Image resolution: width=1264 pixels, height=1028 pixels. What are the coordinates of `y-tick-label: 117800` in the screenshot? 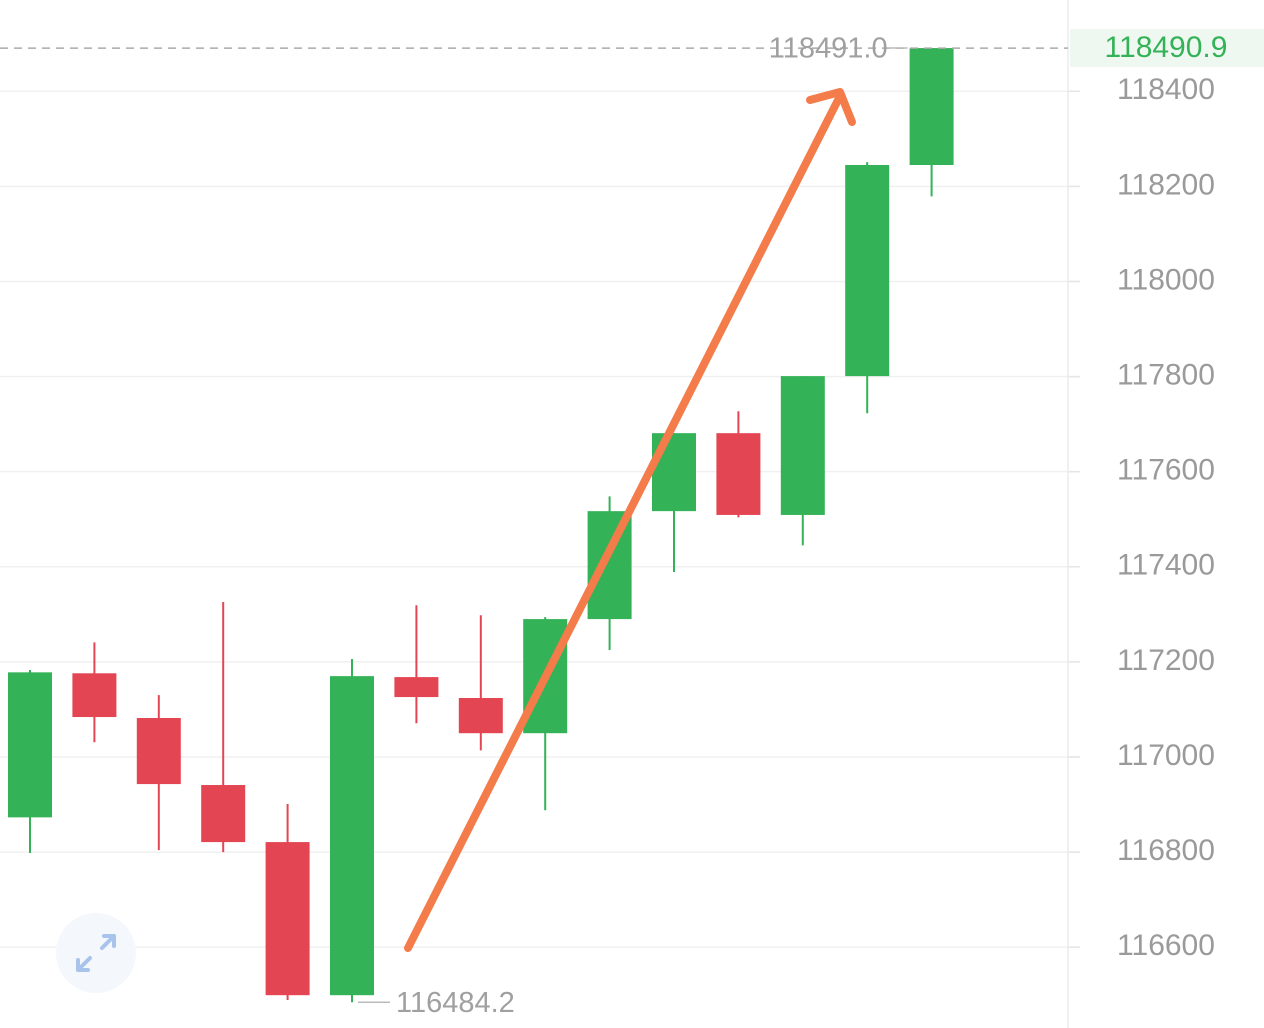 It's located at (1166, 375).